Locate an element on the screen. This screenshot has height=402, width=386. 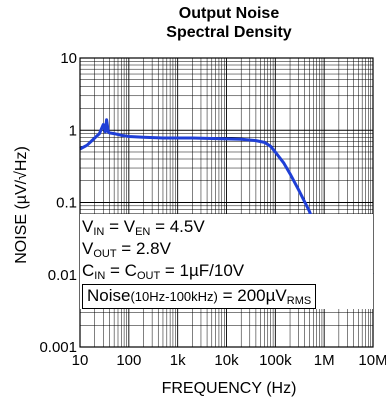
y-tick-label: 1 is located at coordinates (73, 130).